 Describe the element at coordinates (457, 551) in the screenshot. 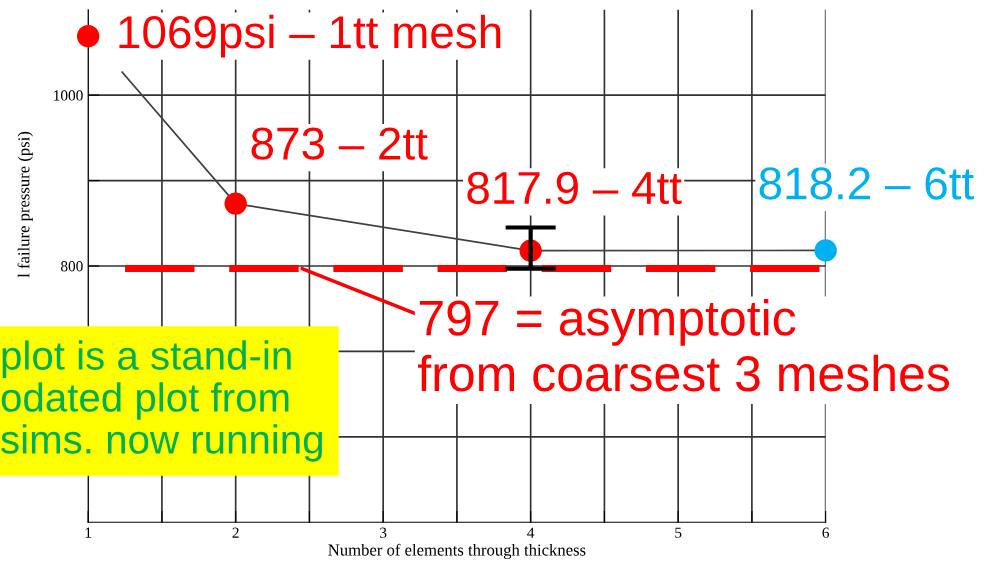

I see `x-axis-title: Number of elements through thickness` at that location.